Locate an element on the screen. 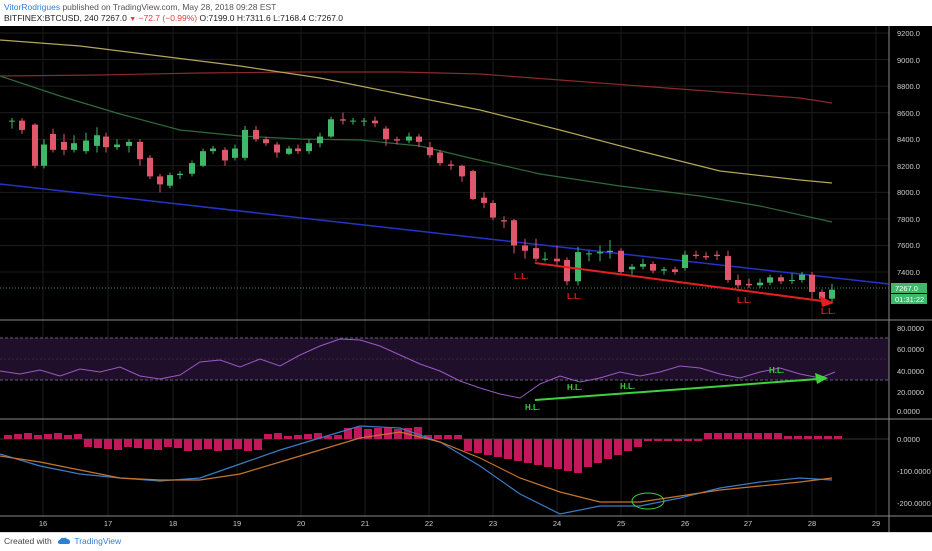 The height and width of the screenshot is (551, 932). time-tick: 16 is located at coordinates (43, 523).